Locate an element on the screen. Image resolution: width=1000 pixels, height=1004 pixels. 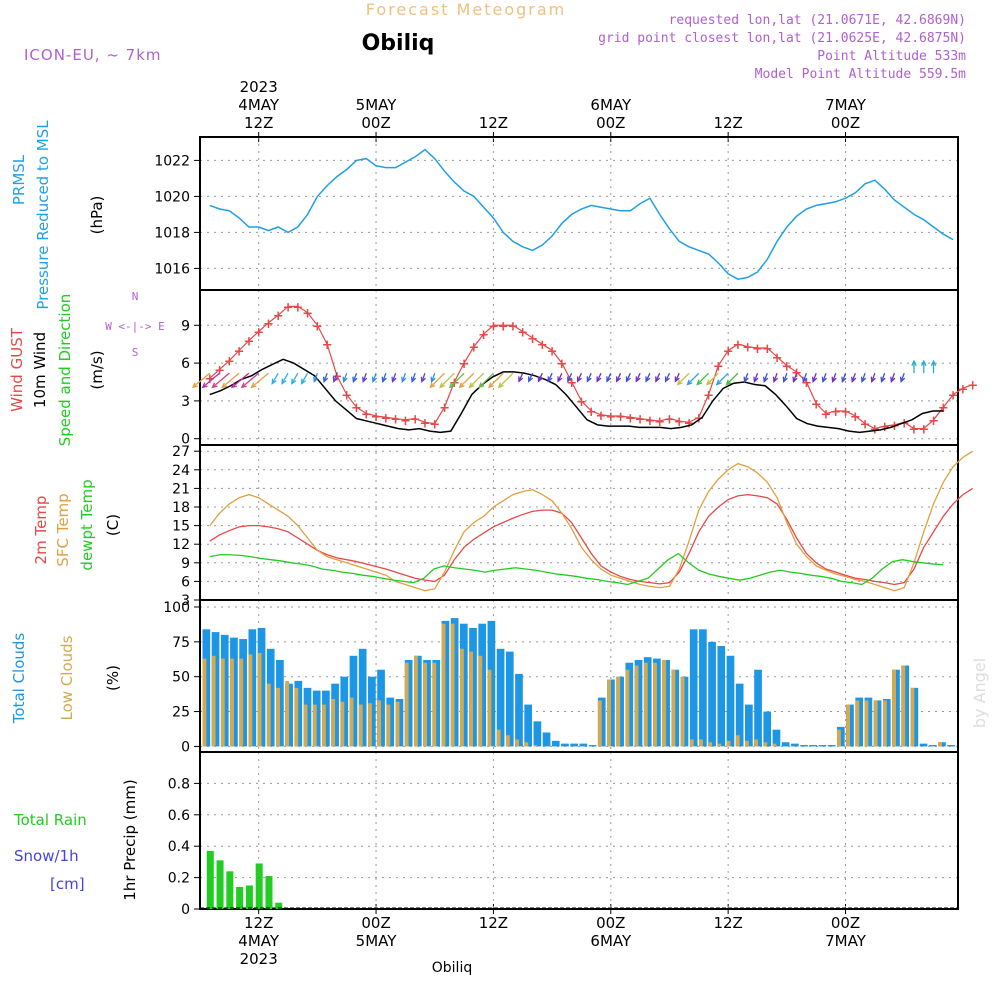
t2m-label: 2m Temp is located at coordinates (41, 530).